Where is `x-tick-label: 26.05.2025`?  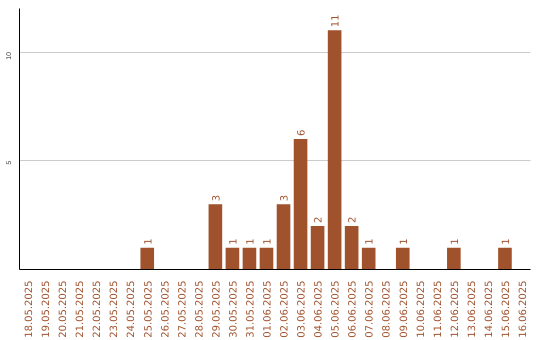 x-tick-label: 26.05.2025 is located at coordinates (166, 309).